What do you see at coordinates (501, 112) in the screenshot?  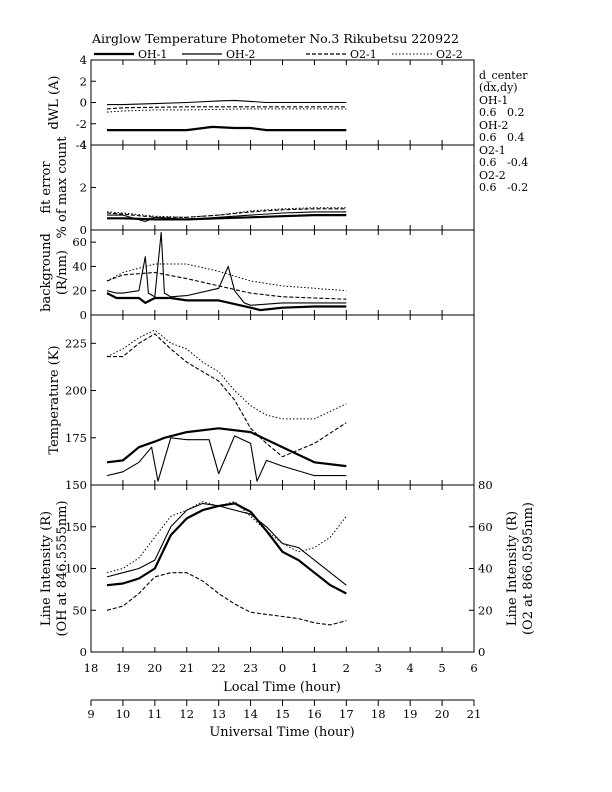 I see `dcenter-values-oh-1: 0.6 0.2` at bounding box center [501, 112].